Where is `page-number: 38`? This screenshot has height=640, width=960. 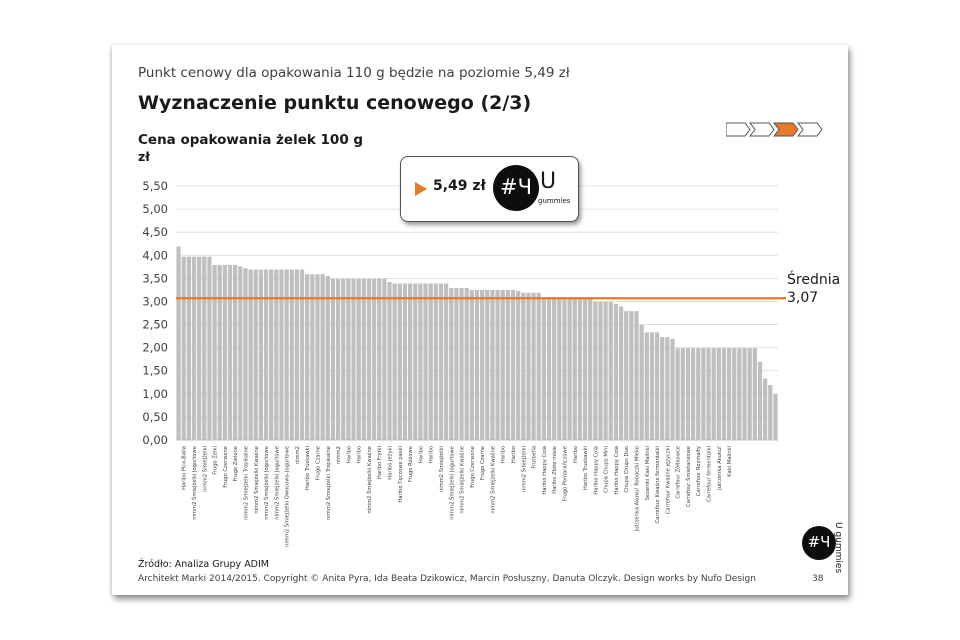 page-number: 38 is located at coordinates (818, 579).